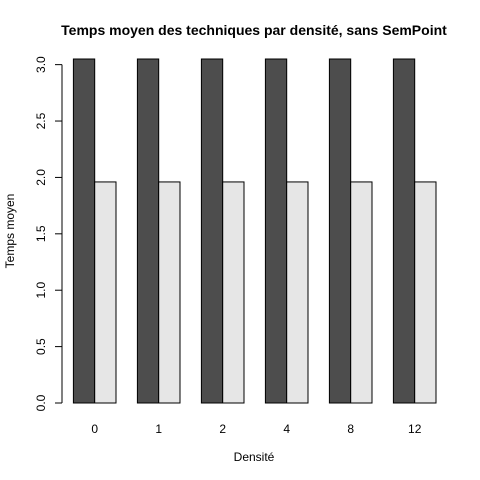 The image size is (480, 480). I want to click on x-tick-label: 8, so click(350, 429).